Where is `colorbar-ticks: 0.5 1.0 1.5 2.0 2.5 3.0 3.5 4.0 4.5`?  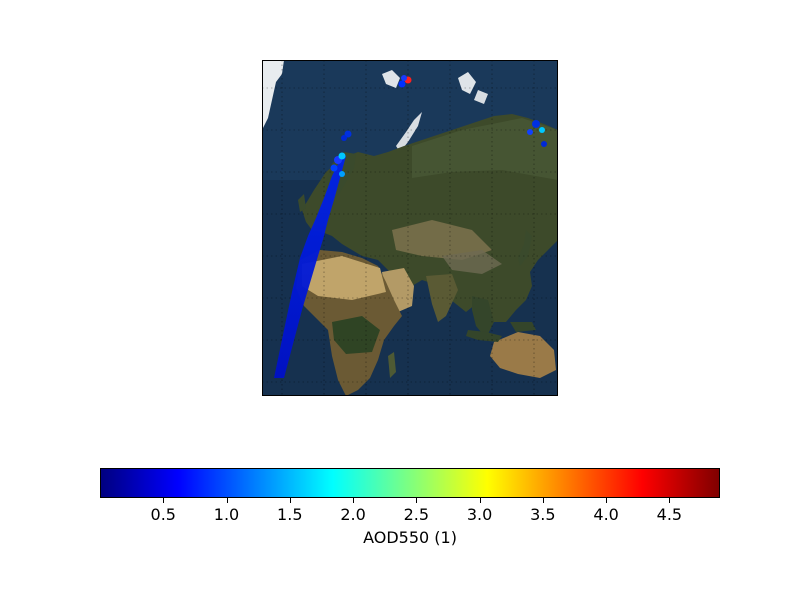
colorbar-ticks: 0.5 1.0 1.5 2.0 2.5 3.0 3.5 4.0 4.5 is located at coordinates (410, 513).